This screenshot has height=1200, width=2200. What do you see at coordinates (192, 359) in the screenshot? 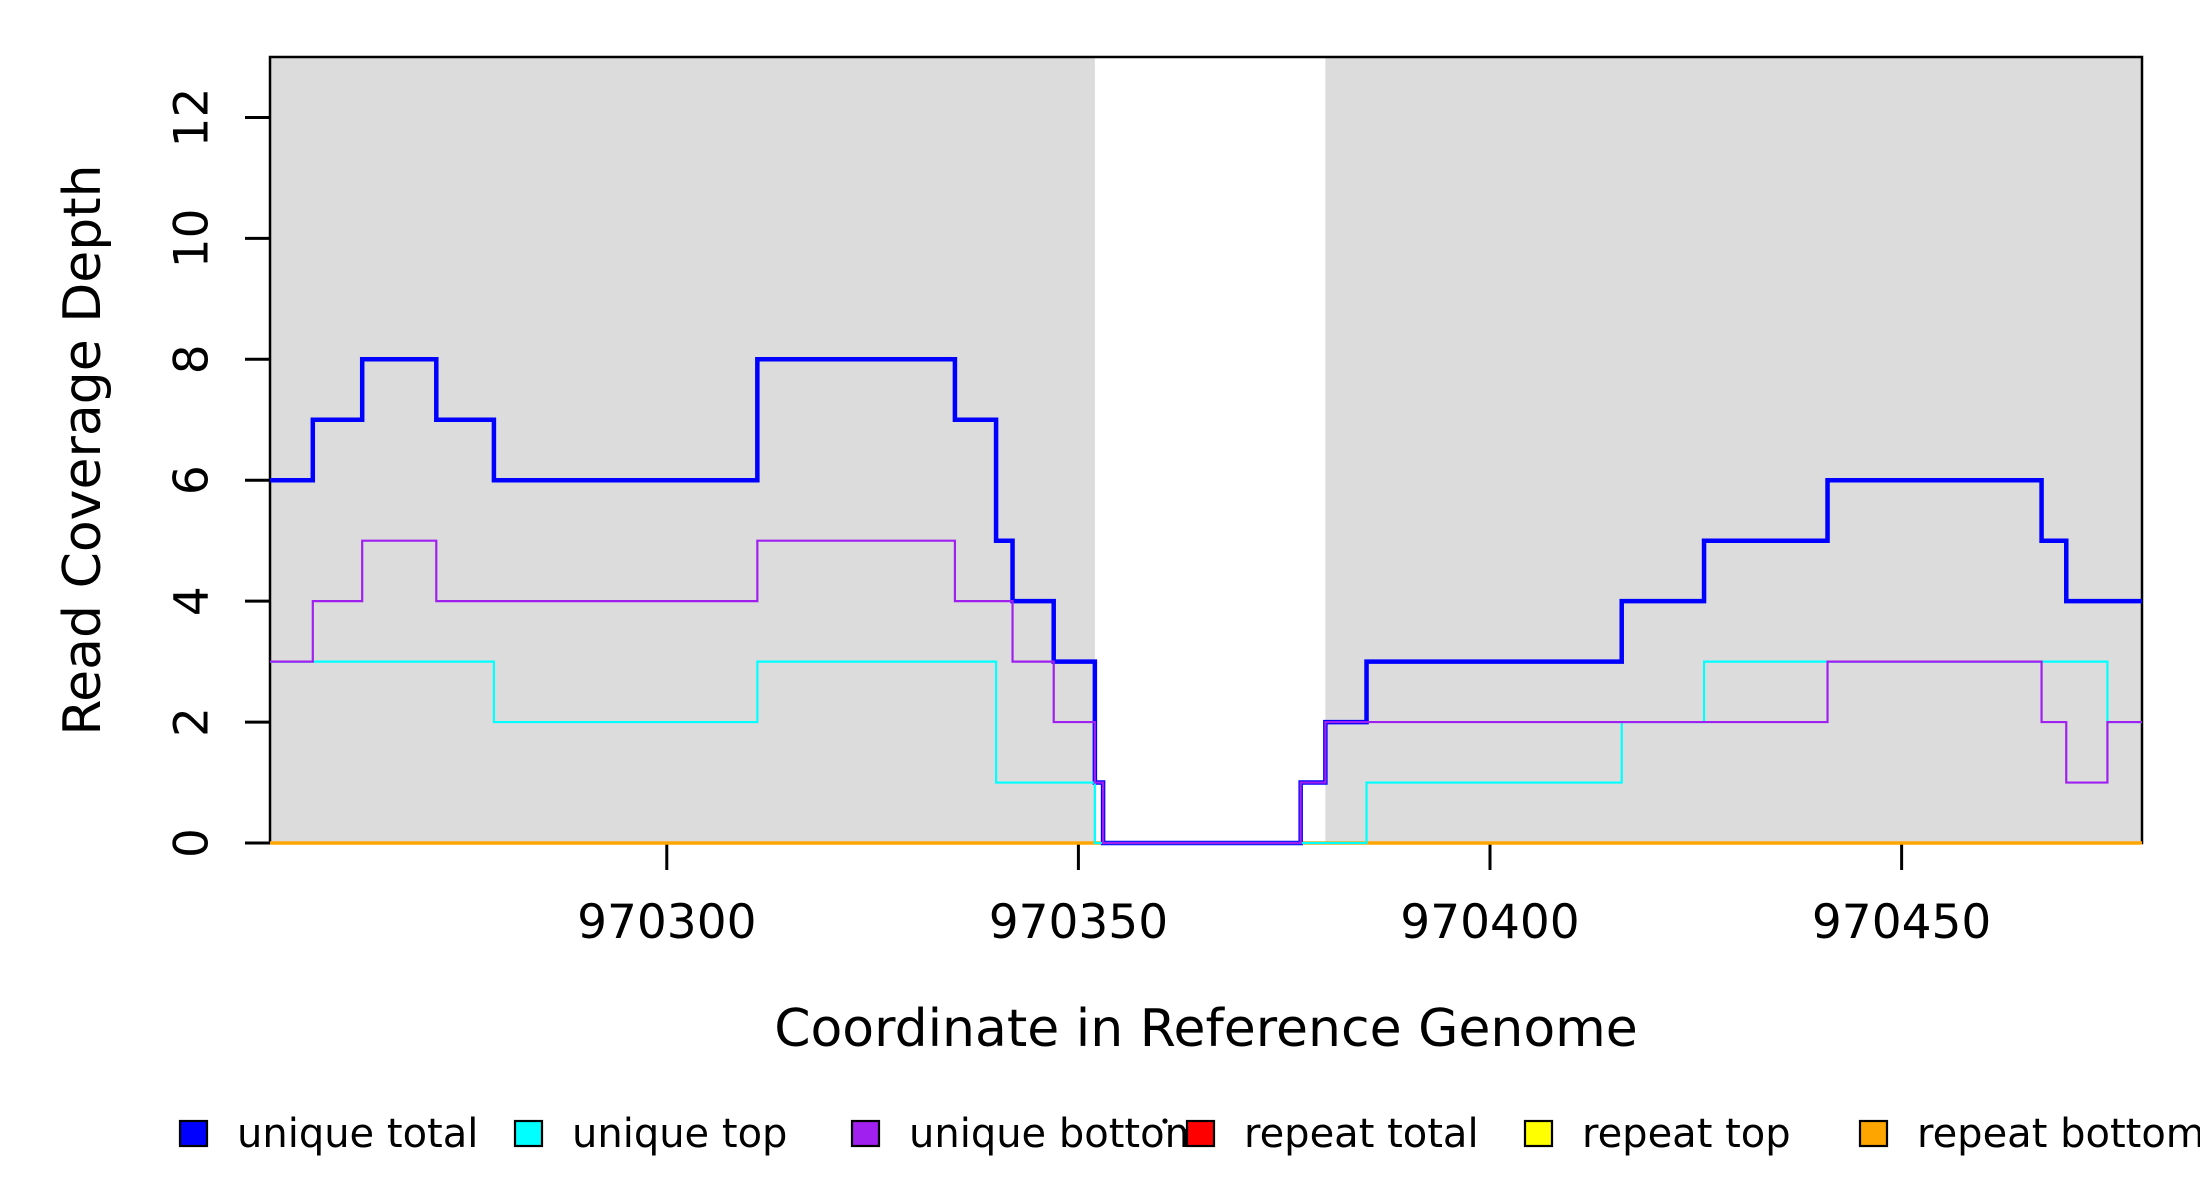
I see `y-tick-label: 8` at bounding box center [192, 359].